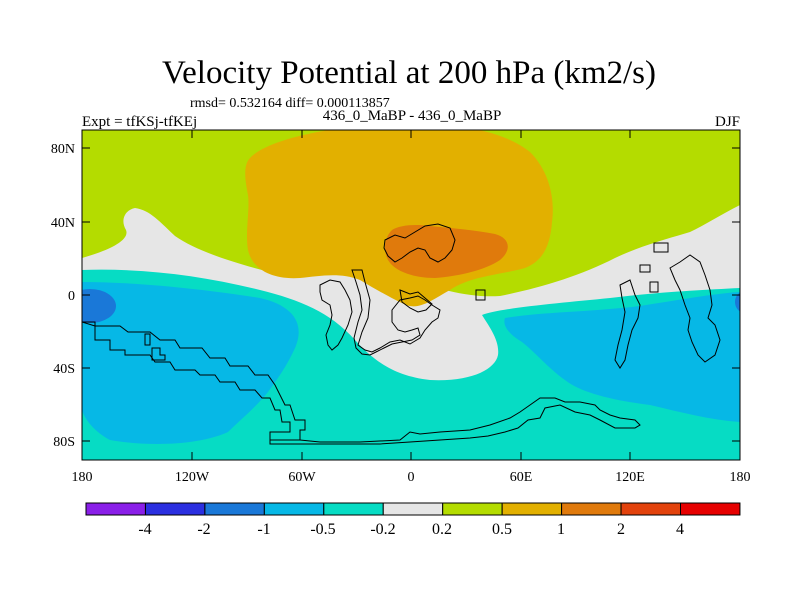 The image size is (800, 600). Describe the element at coordinates (290, 103) in the screenshot. I see `stats-label: rmsd= 0.532164 diff= 0.000113857` at that location.